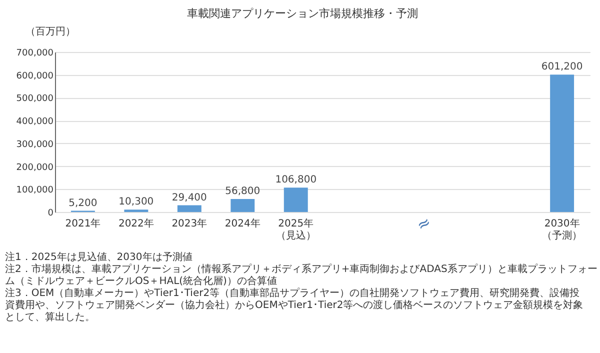  Describe the element at coordinates (83, 224) in the screenshot. I see `x-tick-label: 2021年` at that location.